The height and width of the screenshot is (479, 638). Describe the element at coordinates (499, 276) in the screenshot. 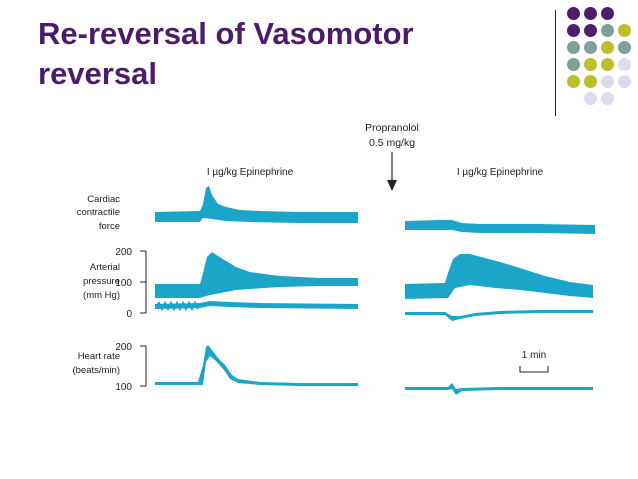

I see `arterial-pressure-trace-right` at that location.